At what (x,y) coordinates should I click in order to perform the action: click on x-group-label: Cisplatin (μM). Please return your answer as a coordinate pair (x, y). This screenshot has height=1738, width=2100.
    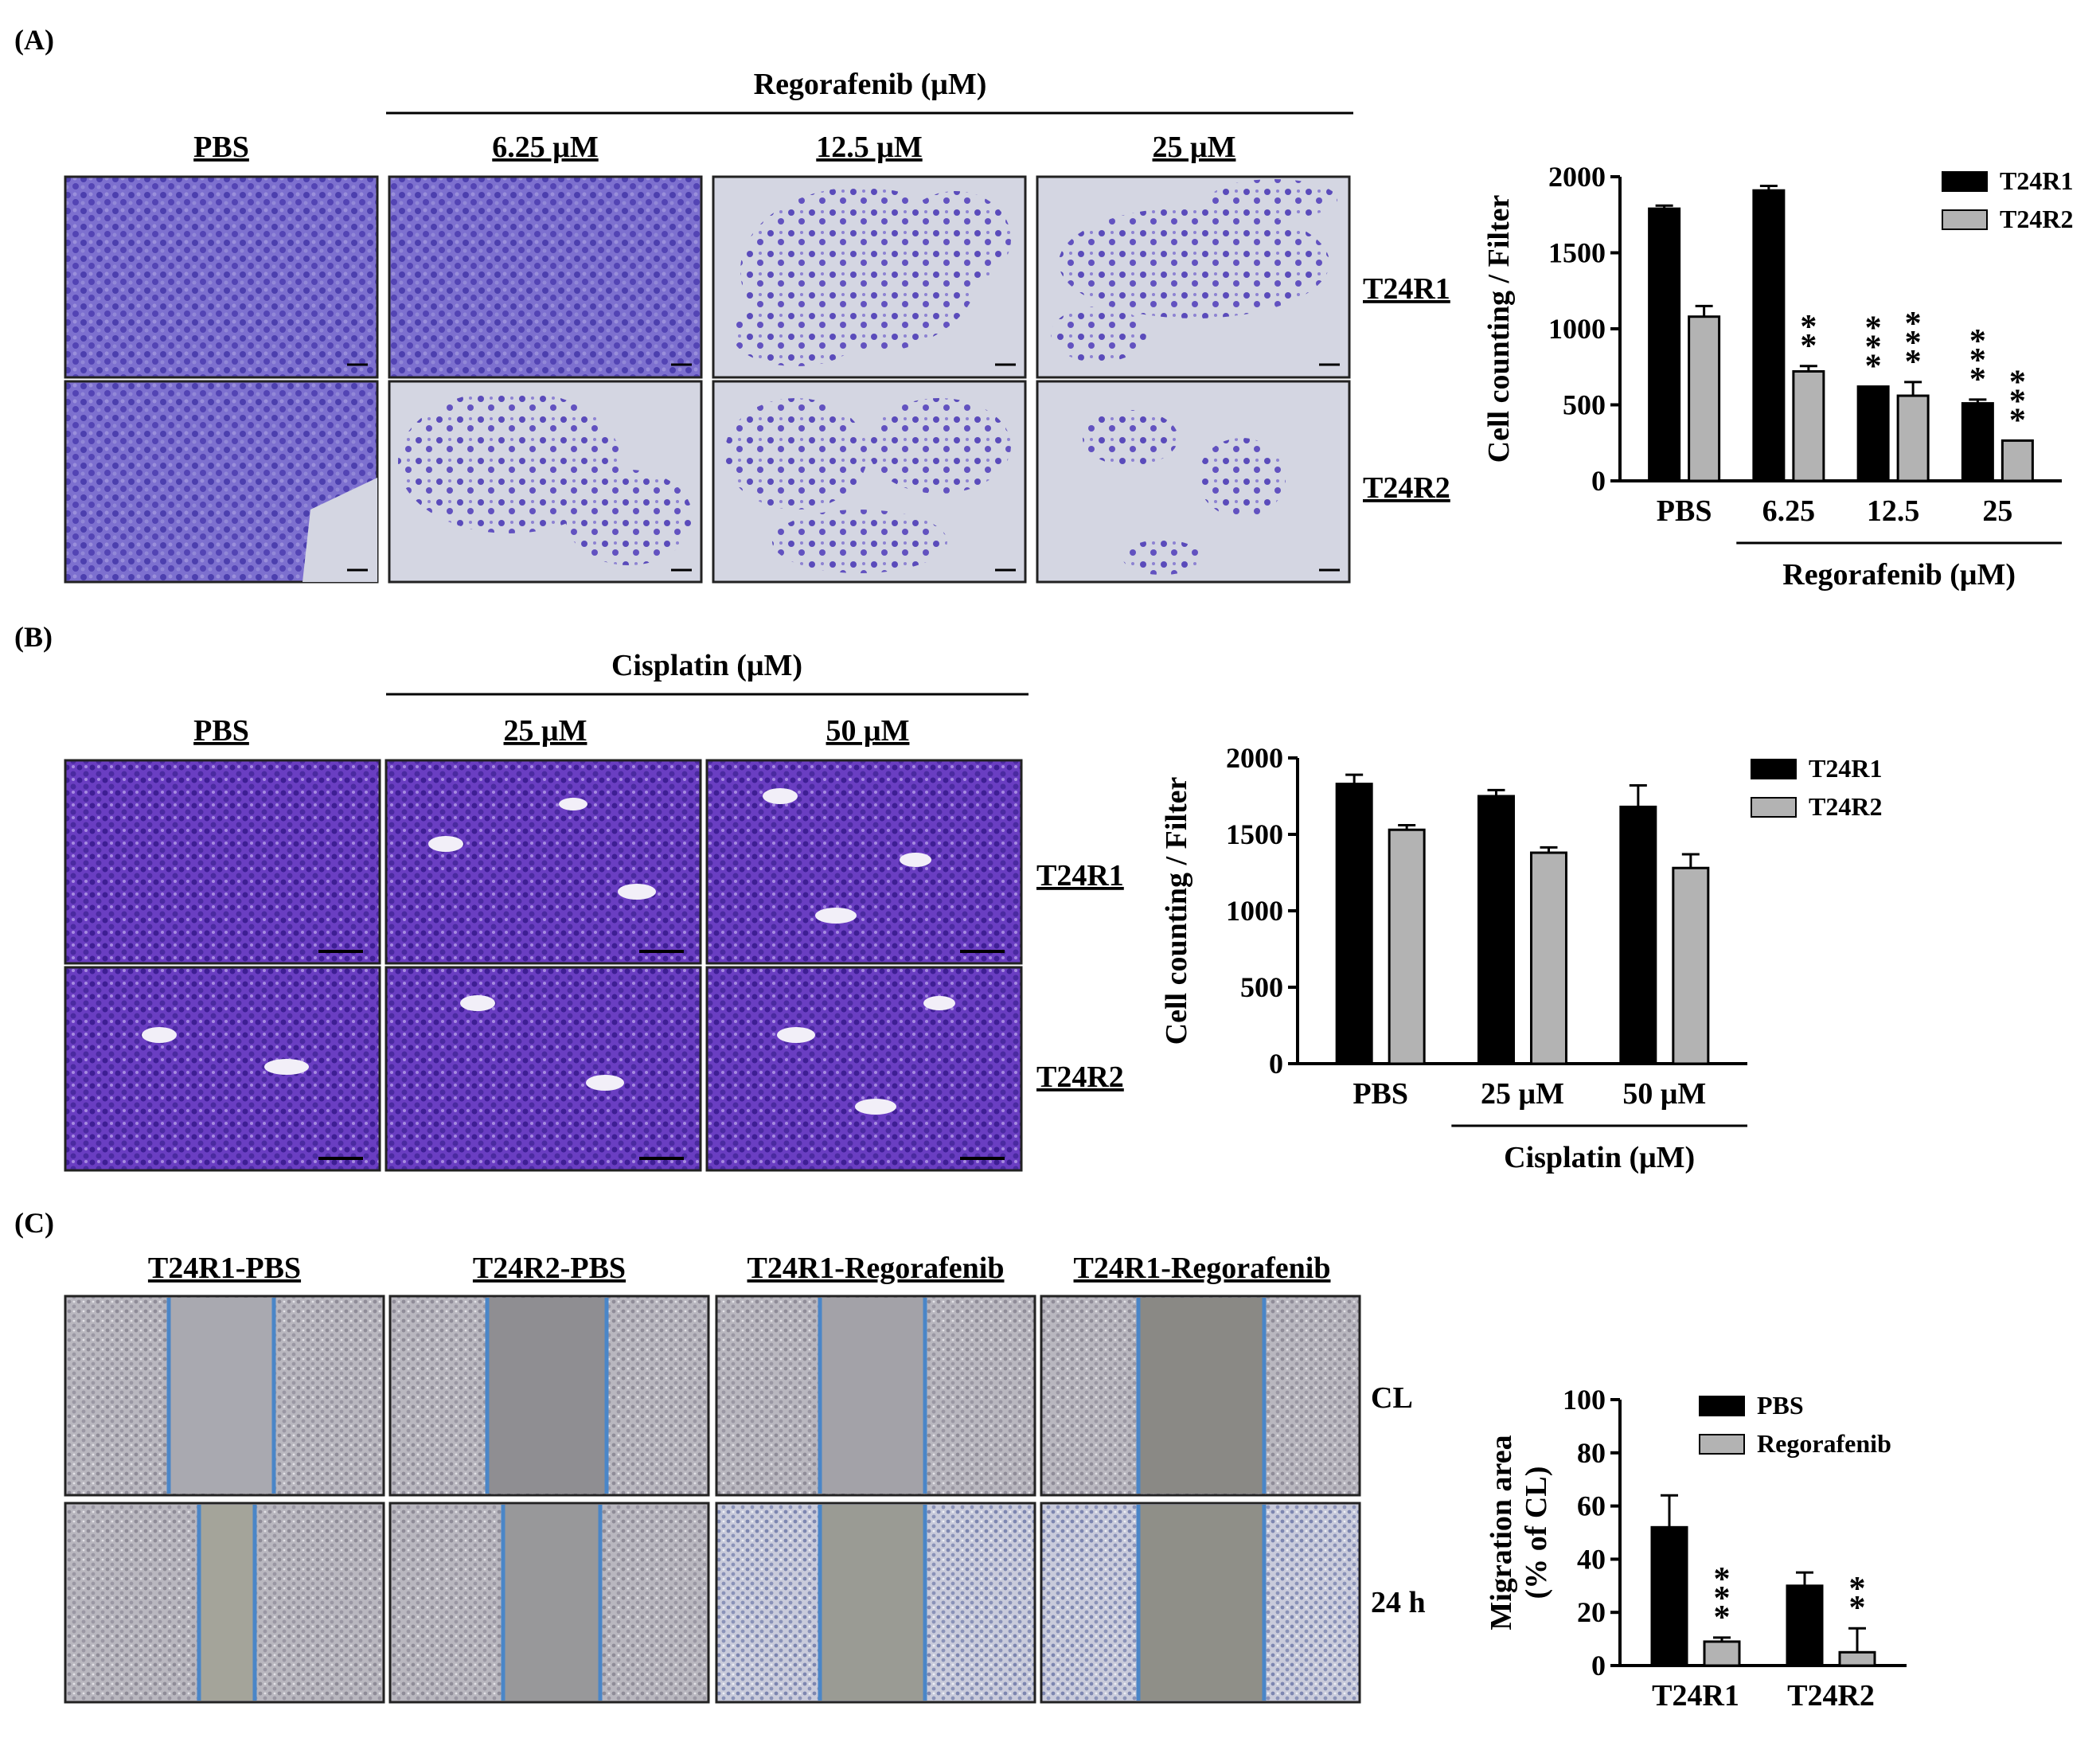
    Looking at the image, I should click on (1599, 1157).